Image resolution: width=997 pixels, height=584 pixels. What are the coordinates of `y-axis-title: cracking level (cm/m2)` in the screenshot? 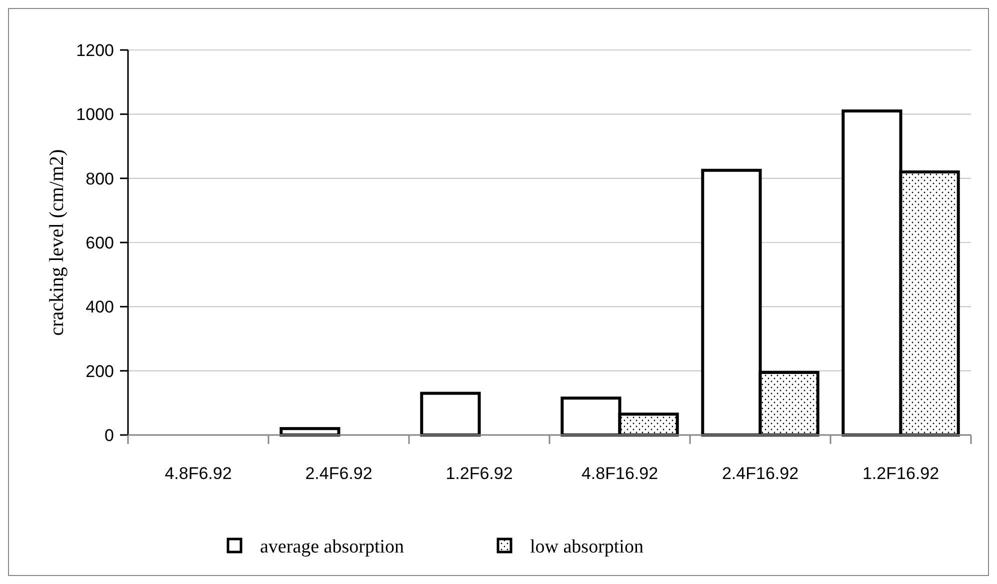 It's located at (57, 242).